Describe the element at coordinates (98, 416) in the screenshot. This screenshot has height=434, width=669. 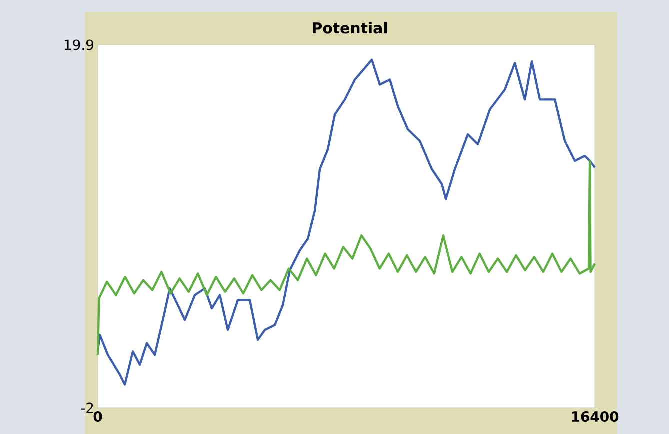
I see `x-tick-label: 0` at that location.